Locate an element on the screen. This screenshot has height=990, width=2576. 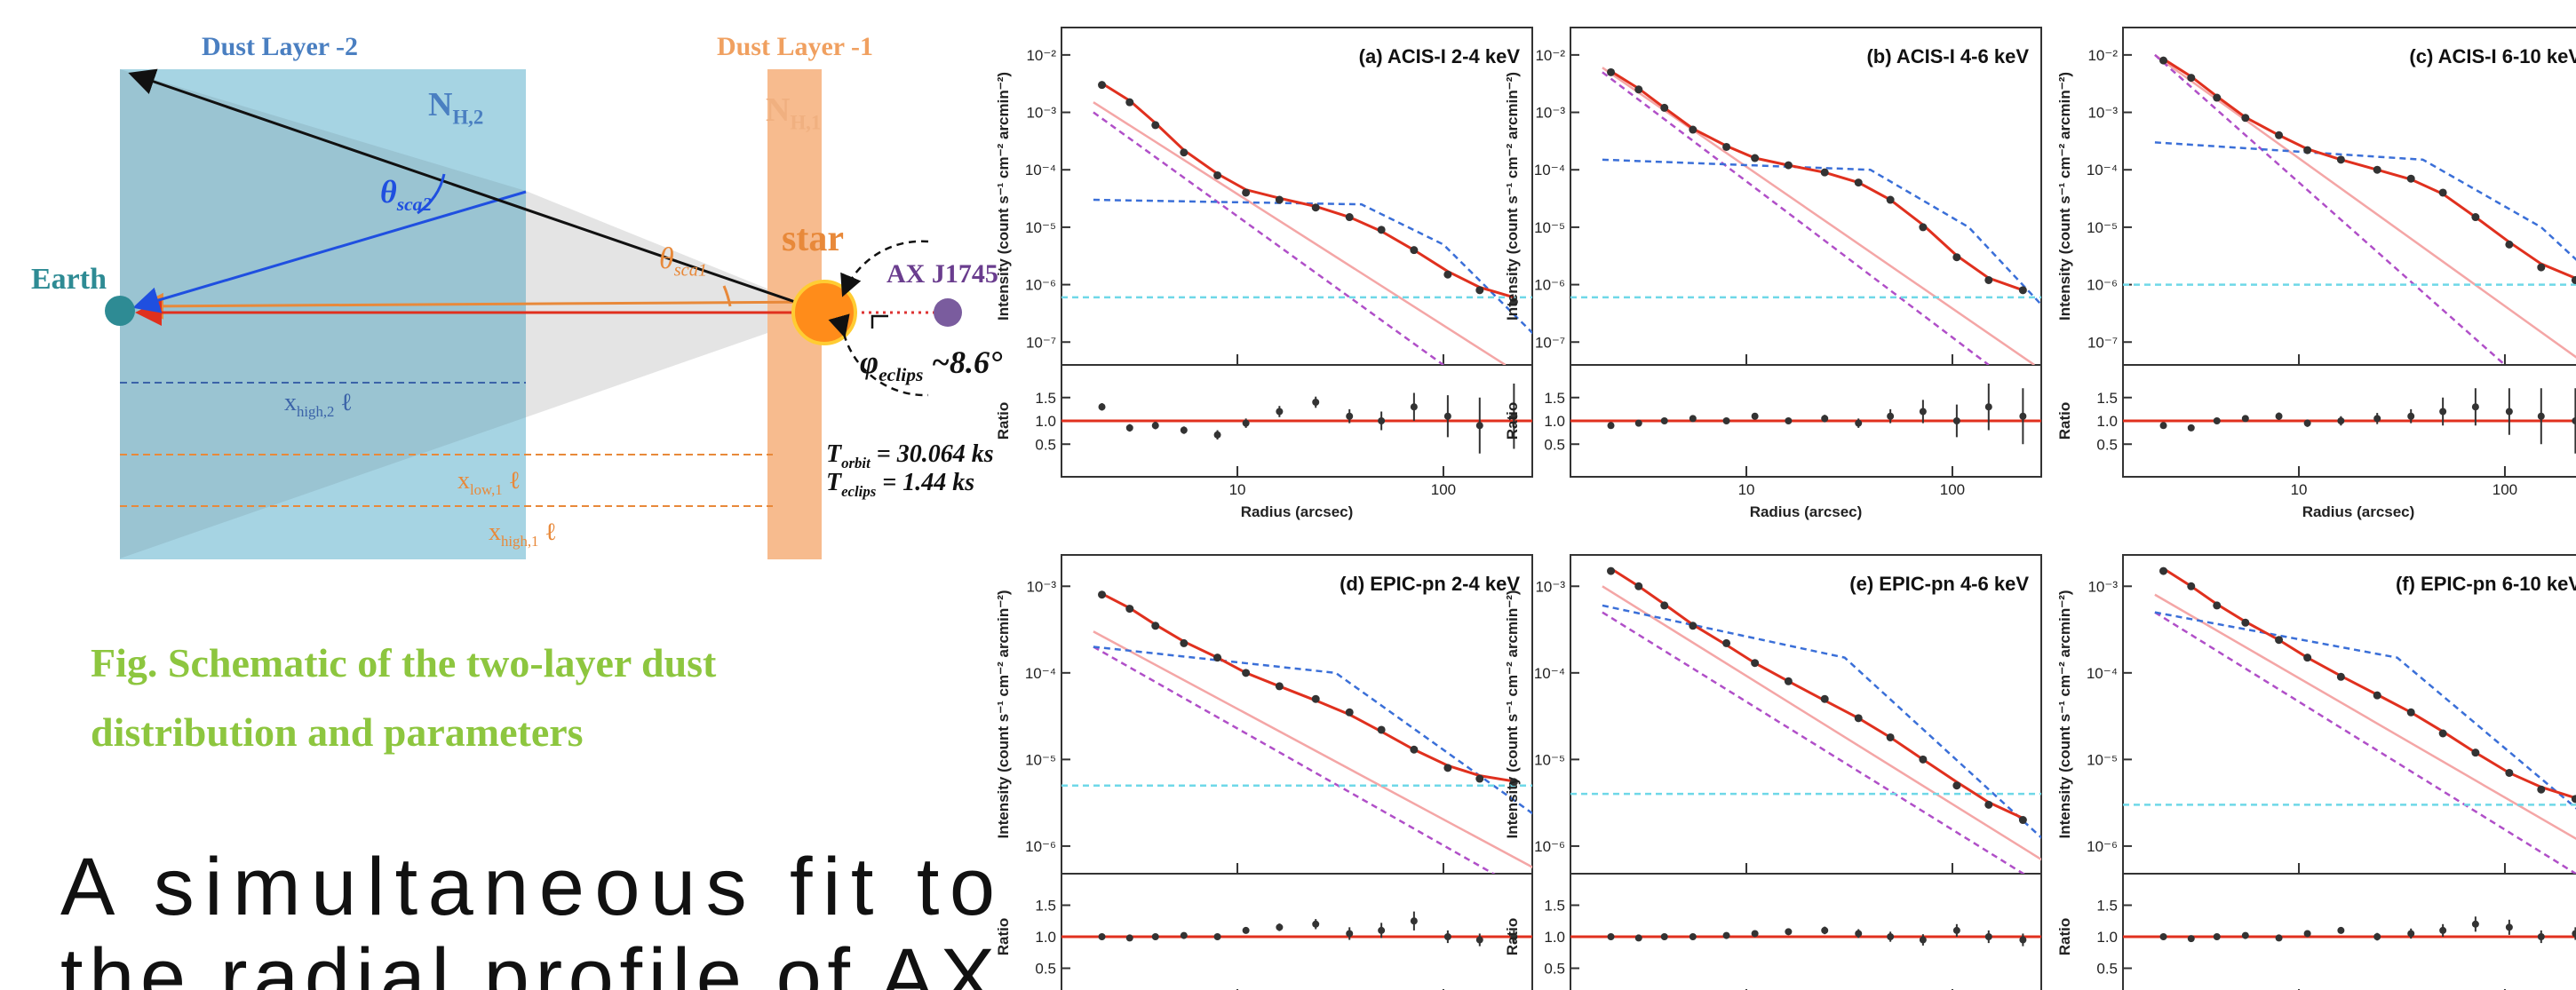
layer-label: Dust Layer -2 is located at coordinates (280, 47).